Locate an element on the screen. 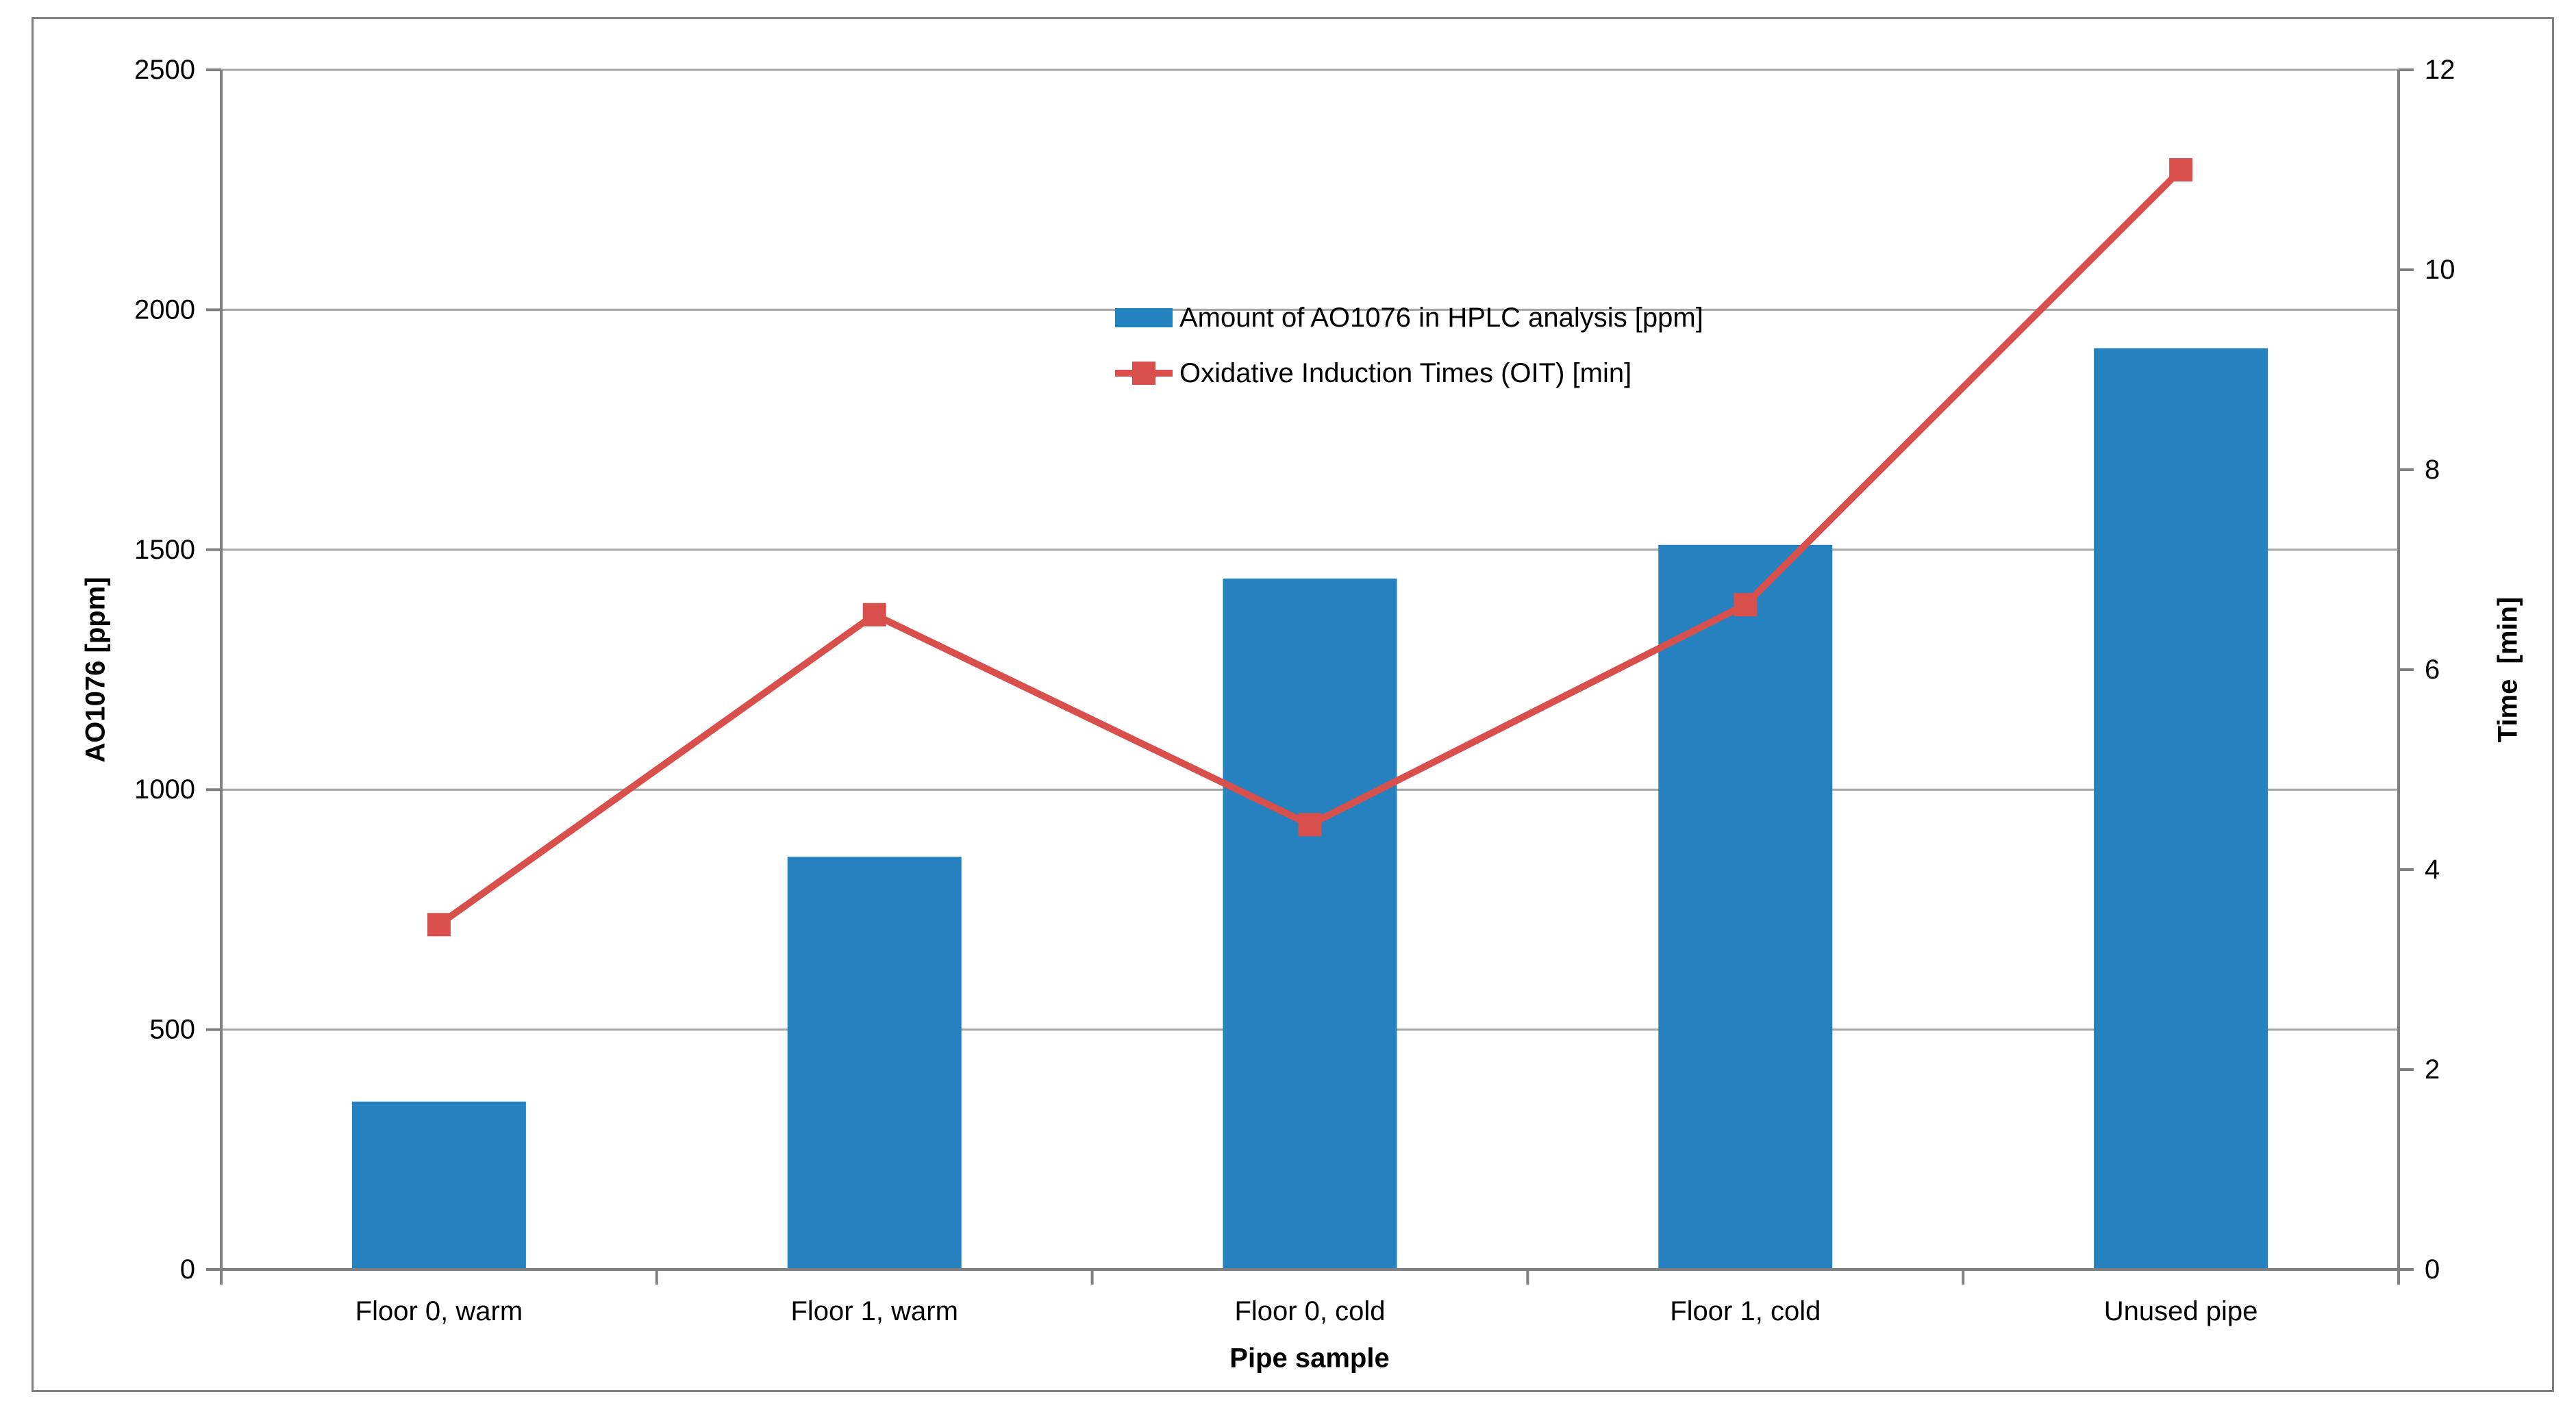  legend-item-bar-series: Amount of AO1076 in HPLC analysis [ppm] is located at coordinates (1409, 318).